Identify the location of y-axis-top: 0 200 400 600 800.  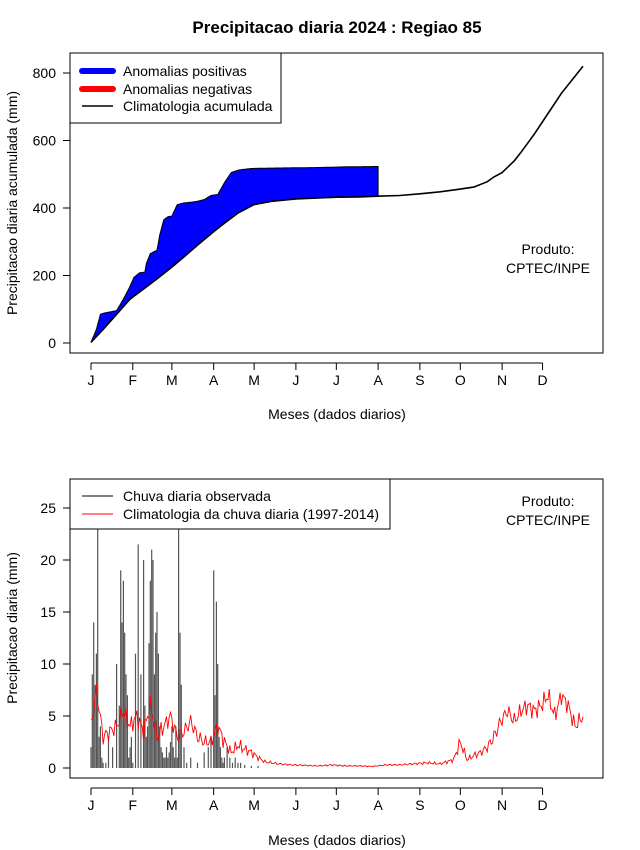
(52, 208).